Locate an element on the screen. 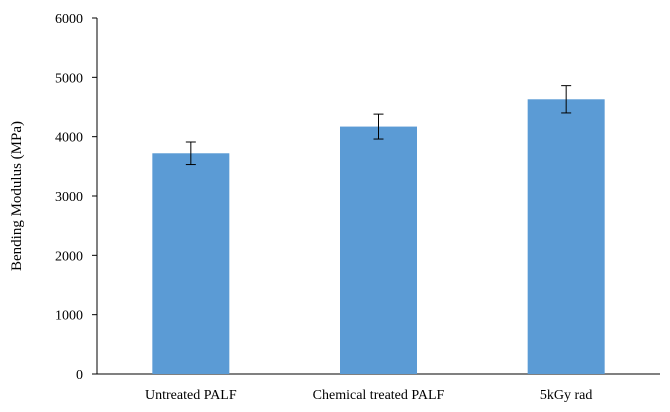  x-tick-label: Chemical treated PALF is located at coordinates (379, 395).